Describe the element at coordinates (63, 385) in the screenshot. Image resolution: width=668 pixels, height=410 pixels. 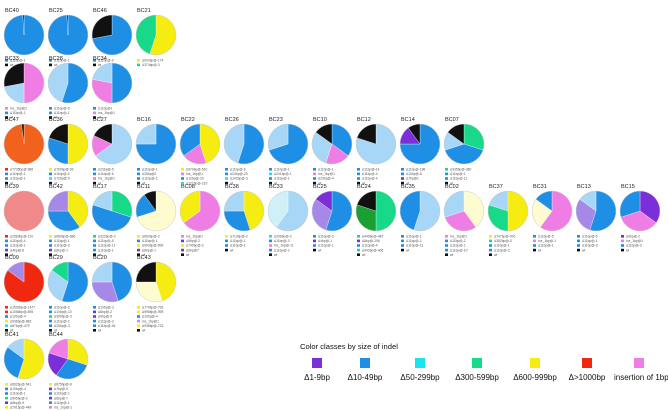
I see `pie-legend-label: Δ675bp@-8` at that location.